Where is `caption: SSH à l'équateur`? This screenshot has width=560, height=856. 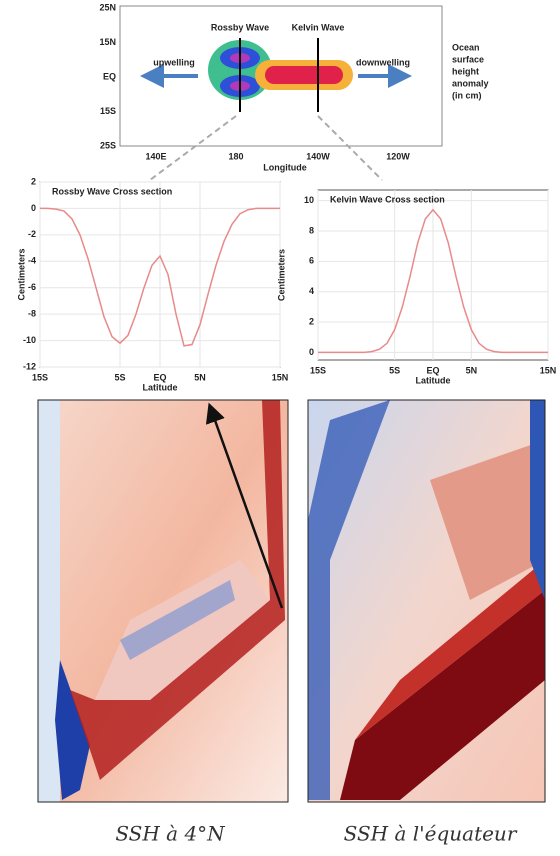 caption: SSH à l'équateur is located at coordinates (431, 834).